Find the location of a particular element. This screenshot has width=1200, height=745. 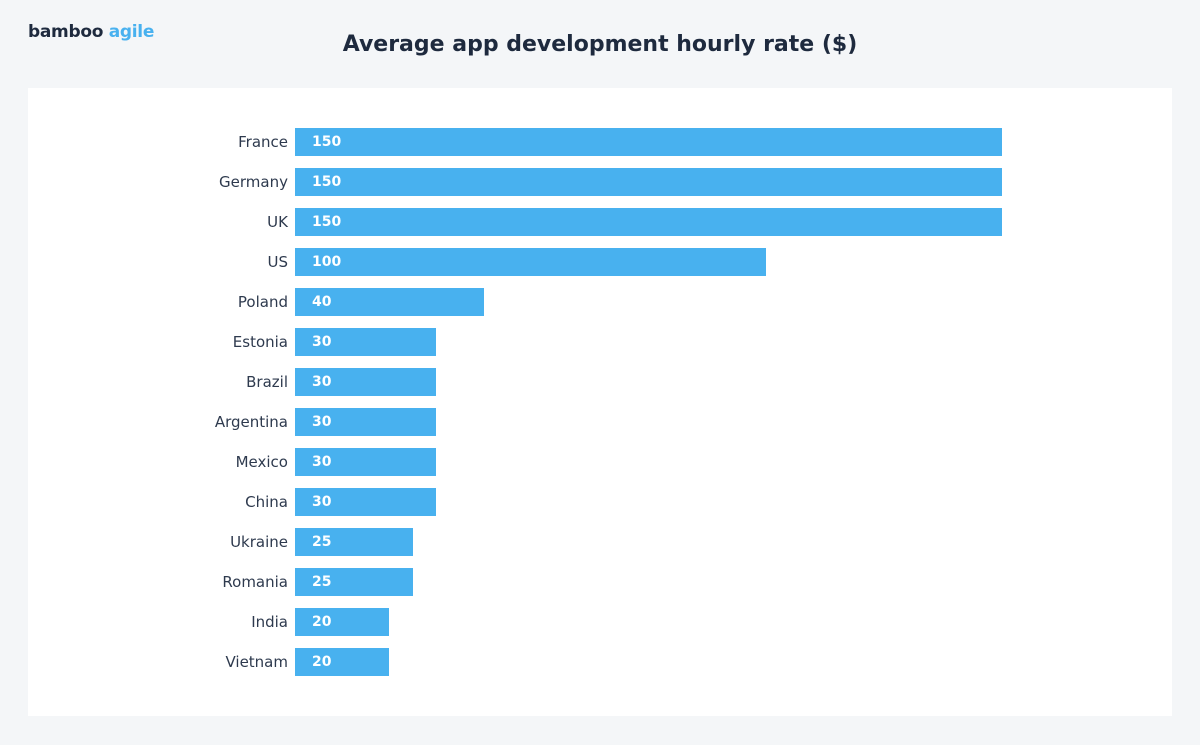

category-label: UK is located at coordinates (277, 222).